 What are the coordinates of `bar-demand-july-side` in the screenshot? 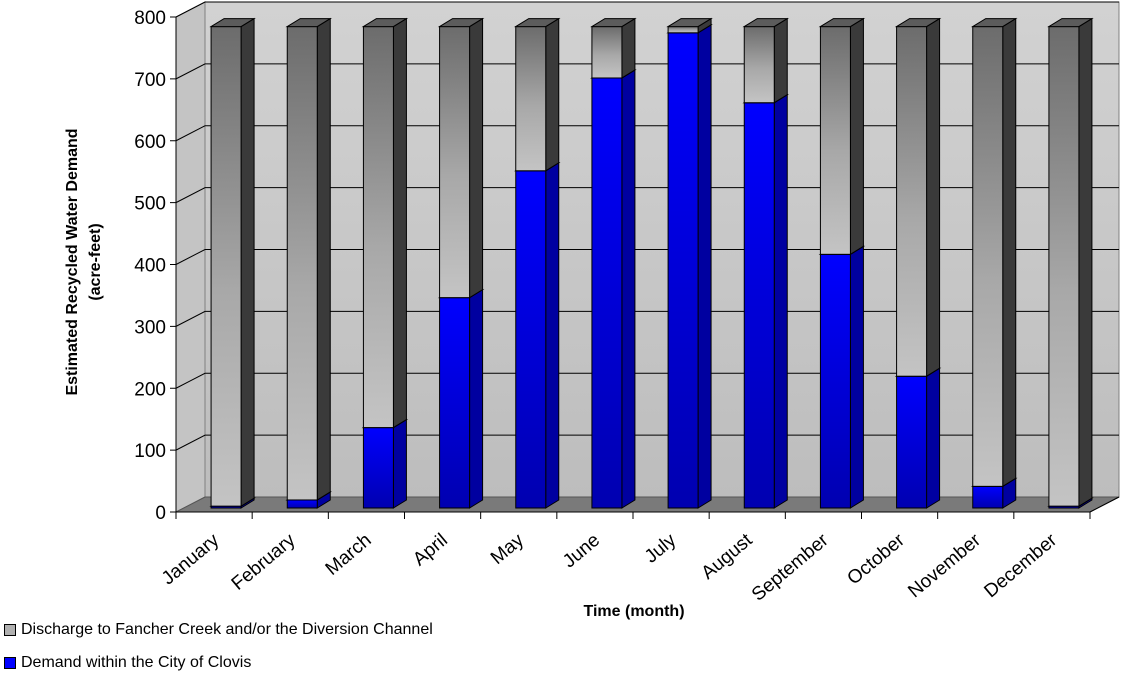 It's located at (704, 266).